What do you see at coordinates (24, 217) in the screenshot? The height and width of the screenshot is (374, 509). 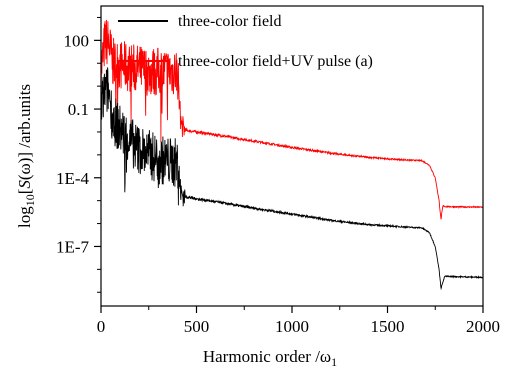 I see `y-axis-title-log: log` at bounding box center [24, 217].